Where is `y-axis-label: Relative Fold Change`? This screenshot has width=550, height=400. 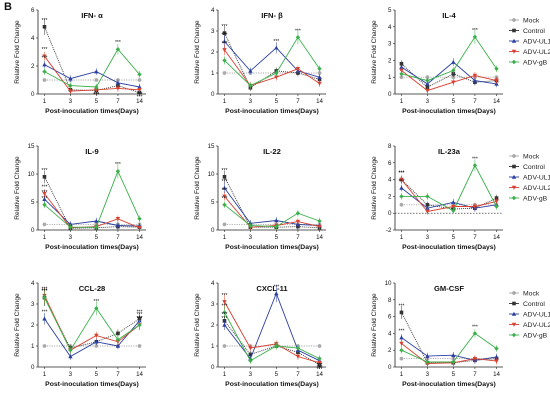
y-axis-label: Relative Fold Change is located at coordinates (197, 325).